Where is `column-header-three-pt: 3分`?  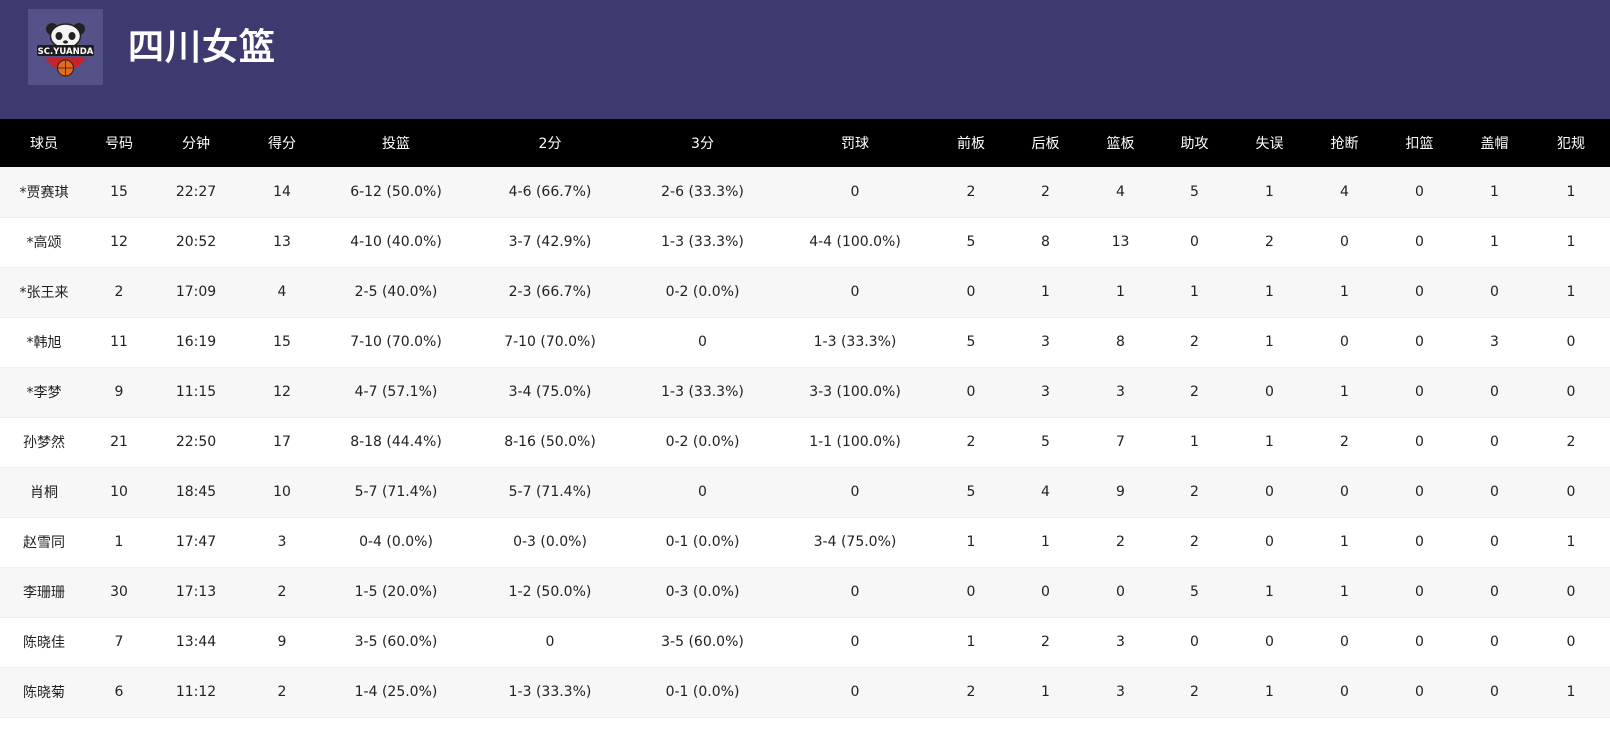 column-header-three-pt: 3分 is located at coordinates (702, 144).